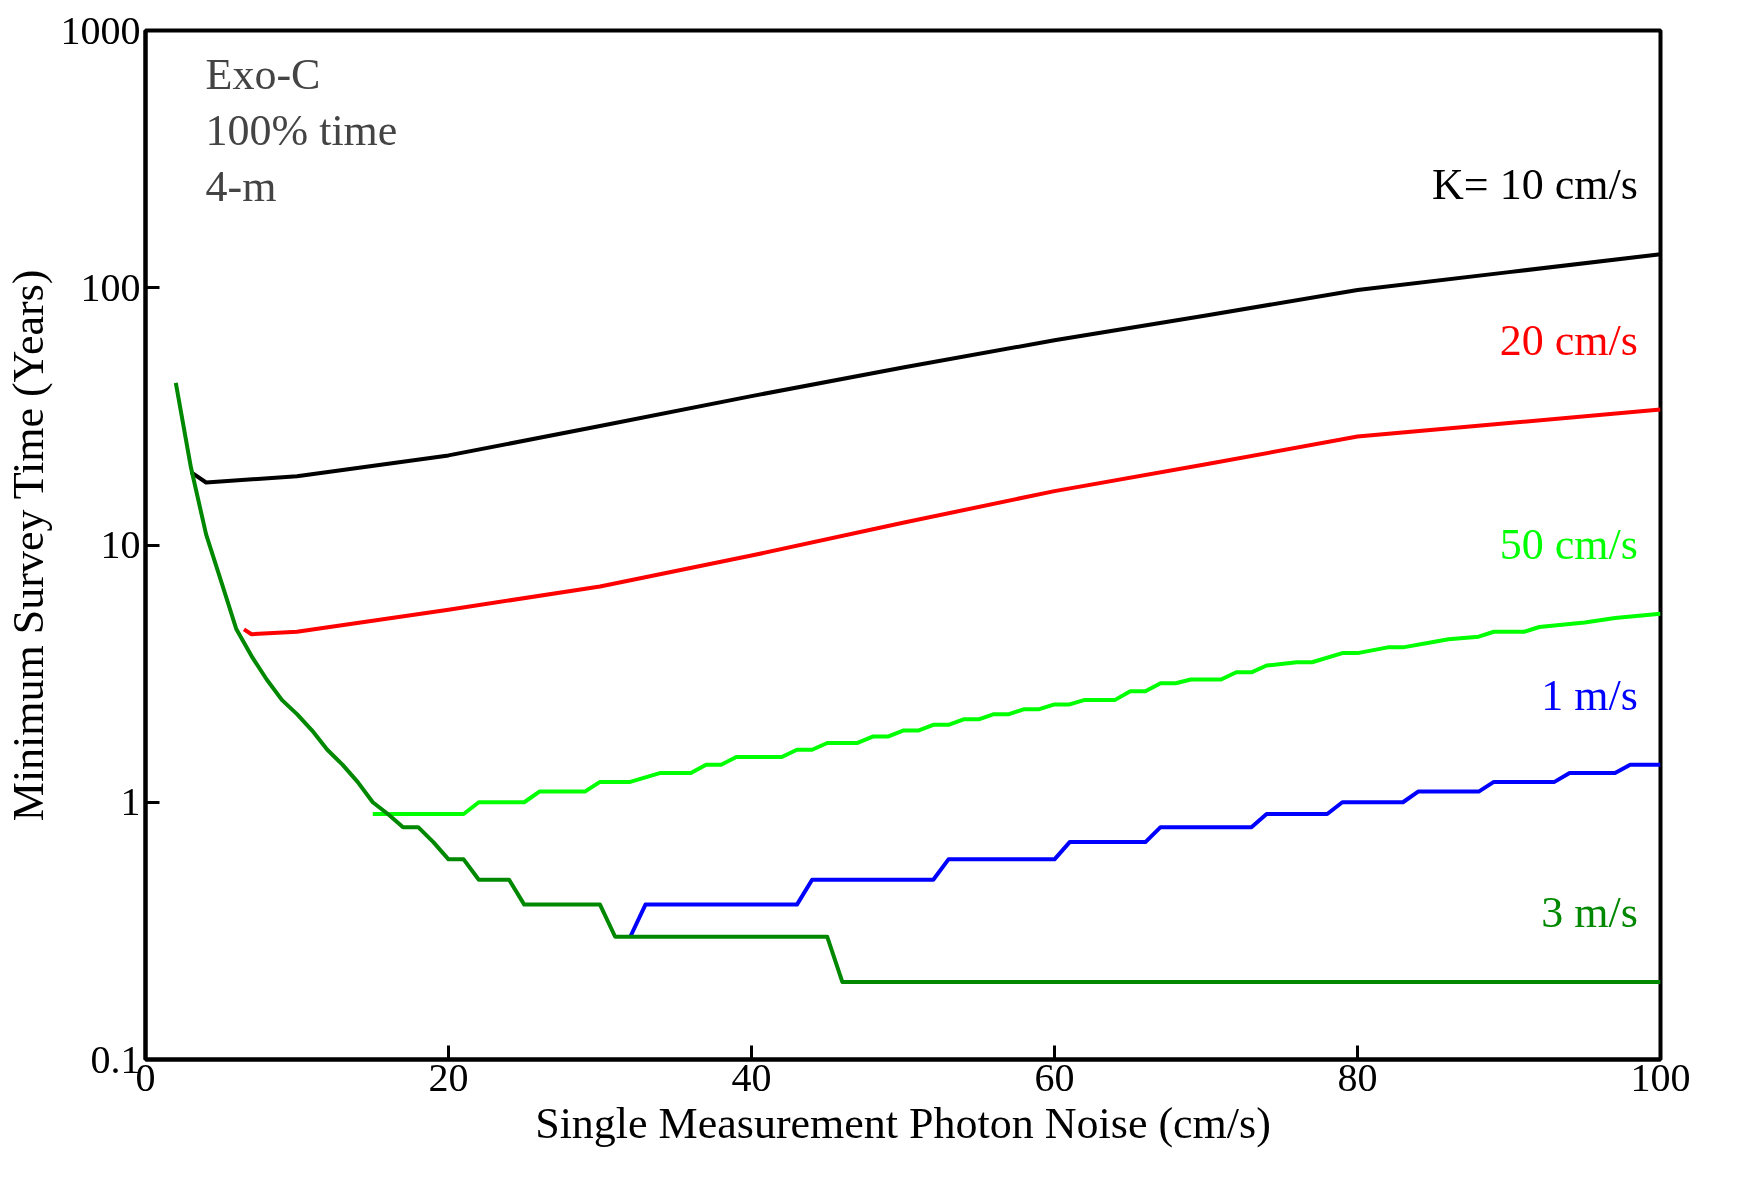 The width and height of the screenshot is (1752, 1189). I want to click on series-label: 1 m/s, so click(1589, 695).